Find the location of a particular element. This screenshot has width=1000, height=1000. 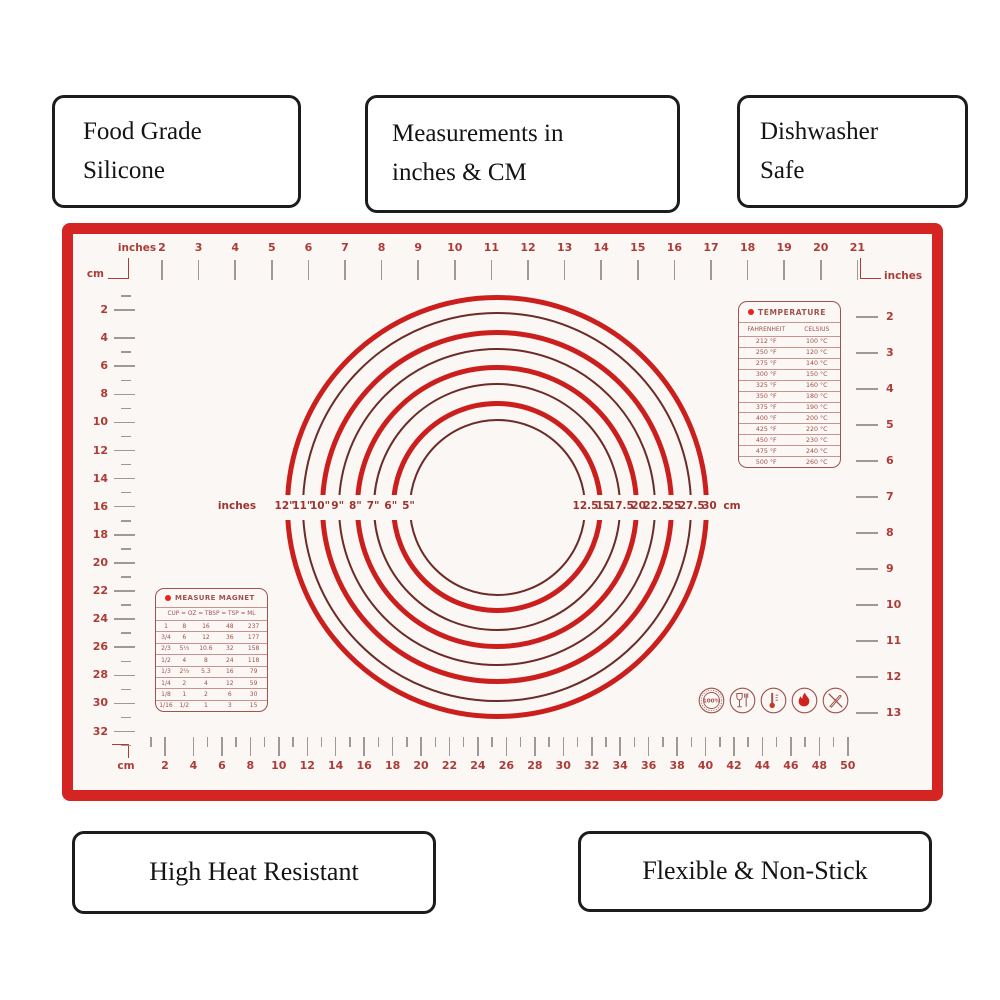

measure-value: 1/2 is located at coordinates (166, 660).